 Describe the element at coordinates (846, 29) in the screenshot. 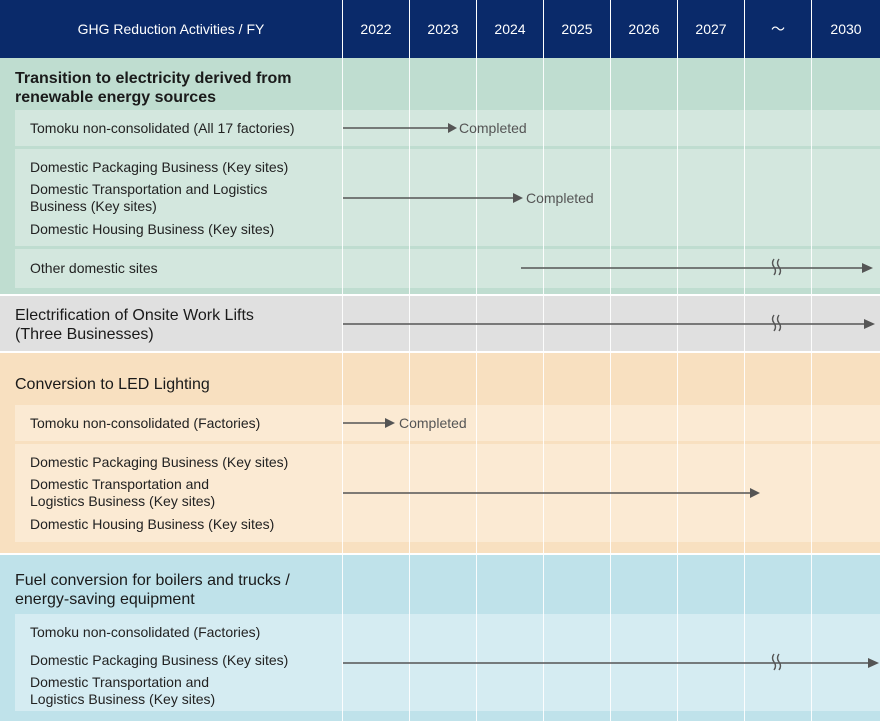

I see `header-year-2030: 2030` at that location.